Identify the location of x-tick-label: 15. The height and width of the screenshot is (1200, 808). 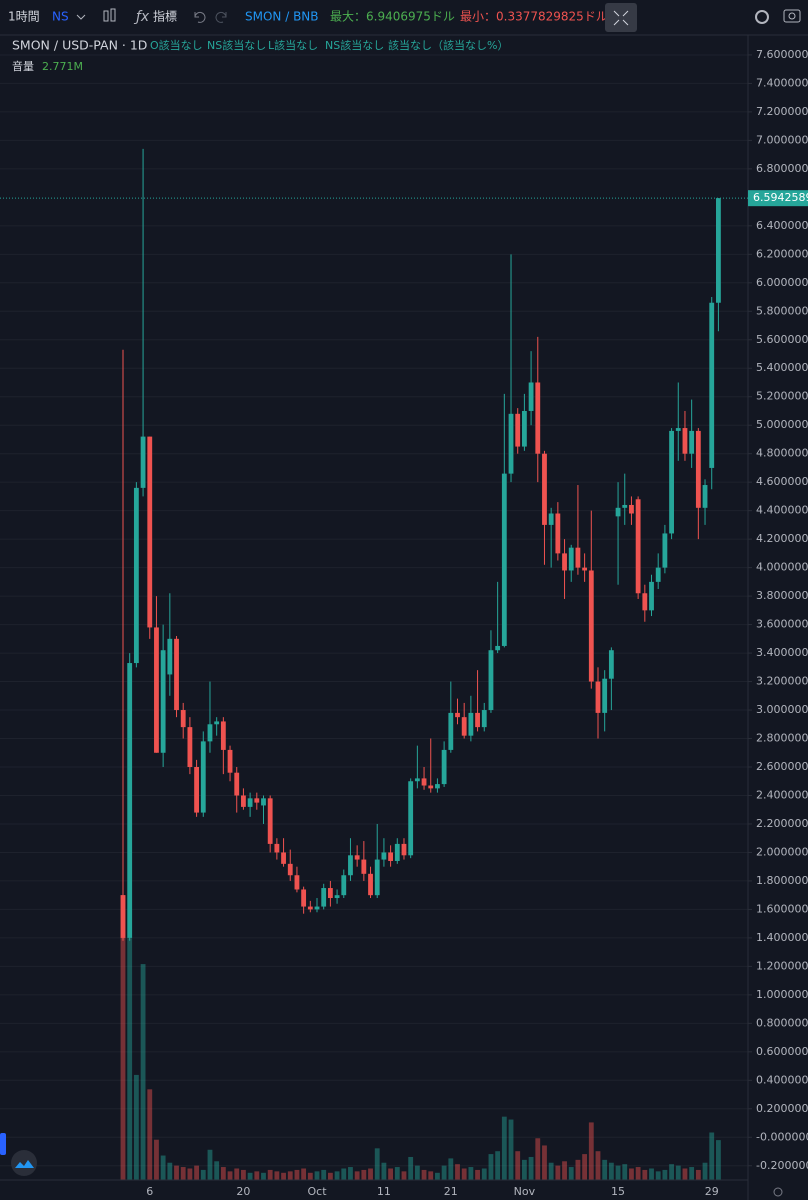
(618, 1191).